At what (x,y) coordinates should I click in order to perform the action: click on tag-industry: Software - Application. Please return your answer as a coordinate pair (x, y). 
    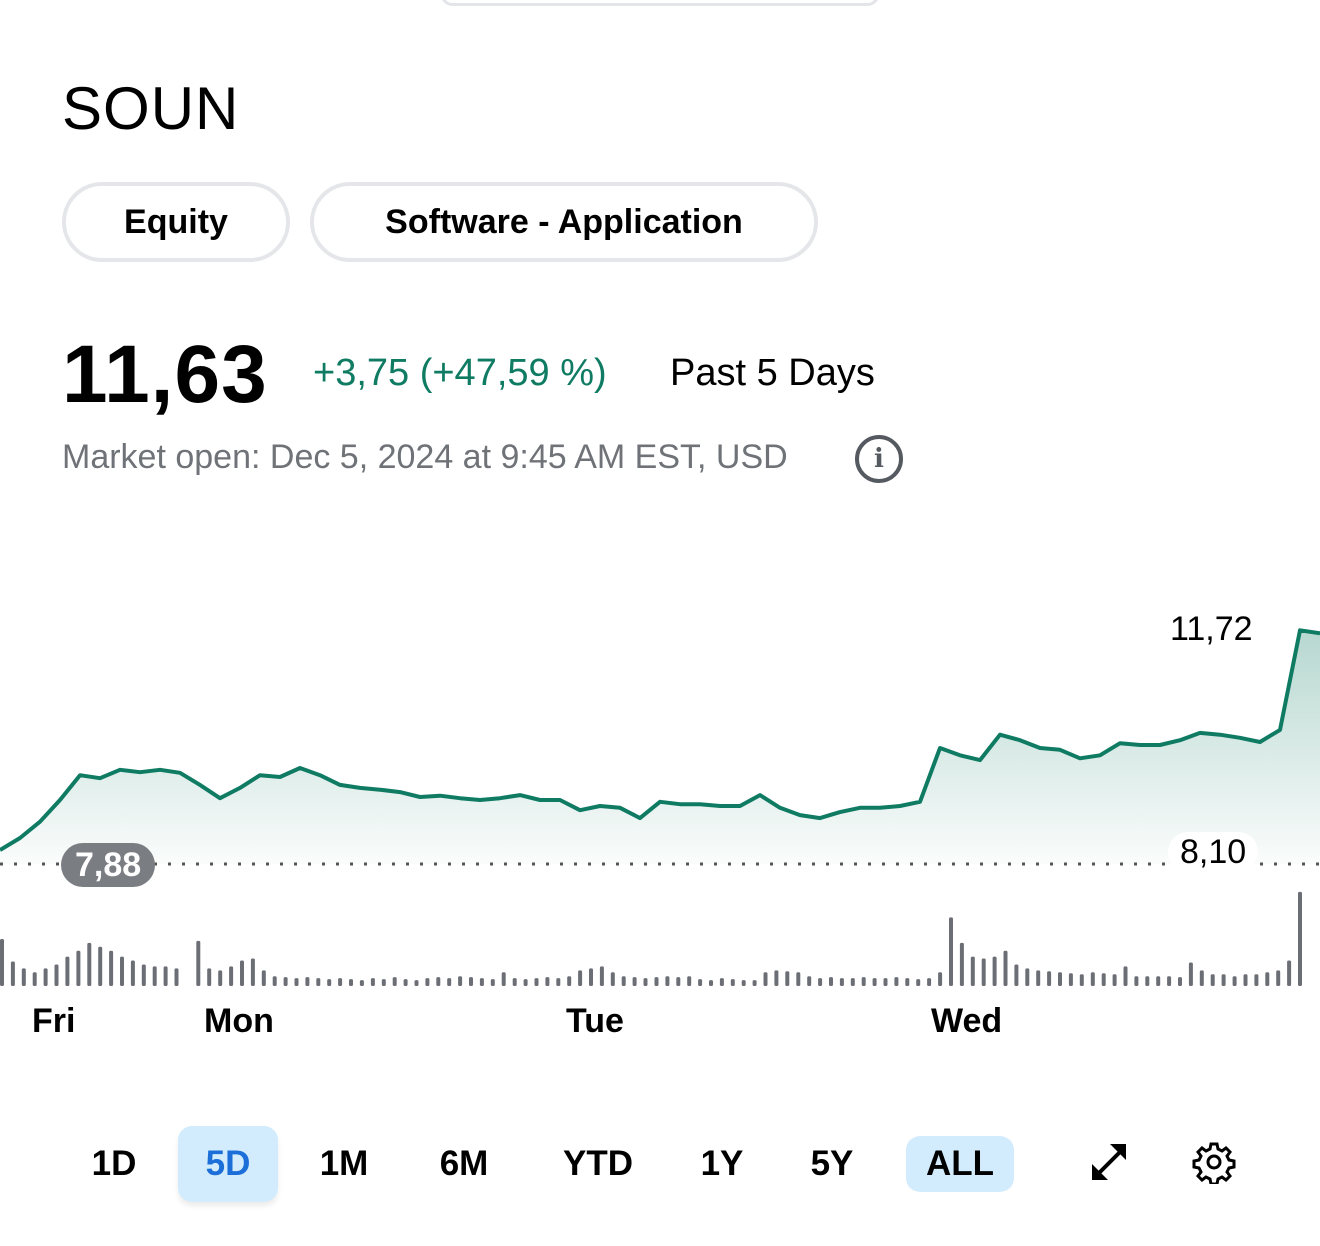
    Looking at the image, I should click on (564, 222).